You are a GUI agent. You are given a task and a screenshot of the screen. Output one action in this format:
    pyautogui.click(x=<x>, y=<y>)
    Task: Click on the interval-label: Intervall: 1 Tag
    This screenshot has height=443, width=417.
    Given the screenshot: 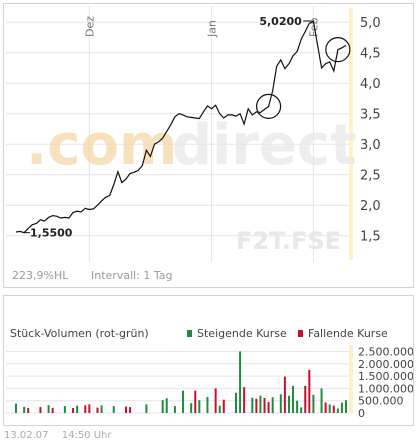 What is the action you would take?
    pyautogui.click(x=132, y=275)
    